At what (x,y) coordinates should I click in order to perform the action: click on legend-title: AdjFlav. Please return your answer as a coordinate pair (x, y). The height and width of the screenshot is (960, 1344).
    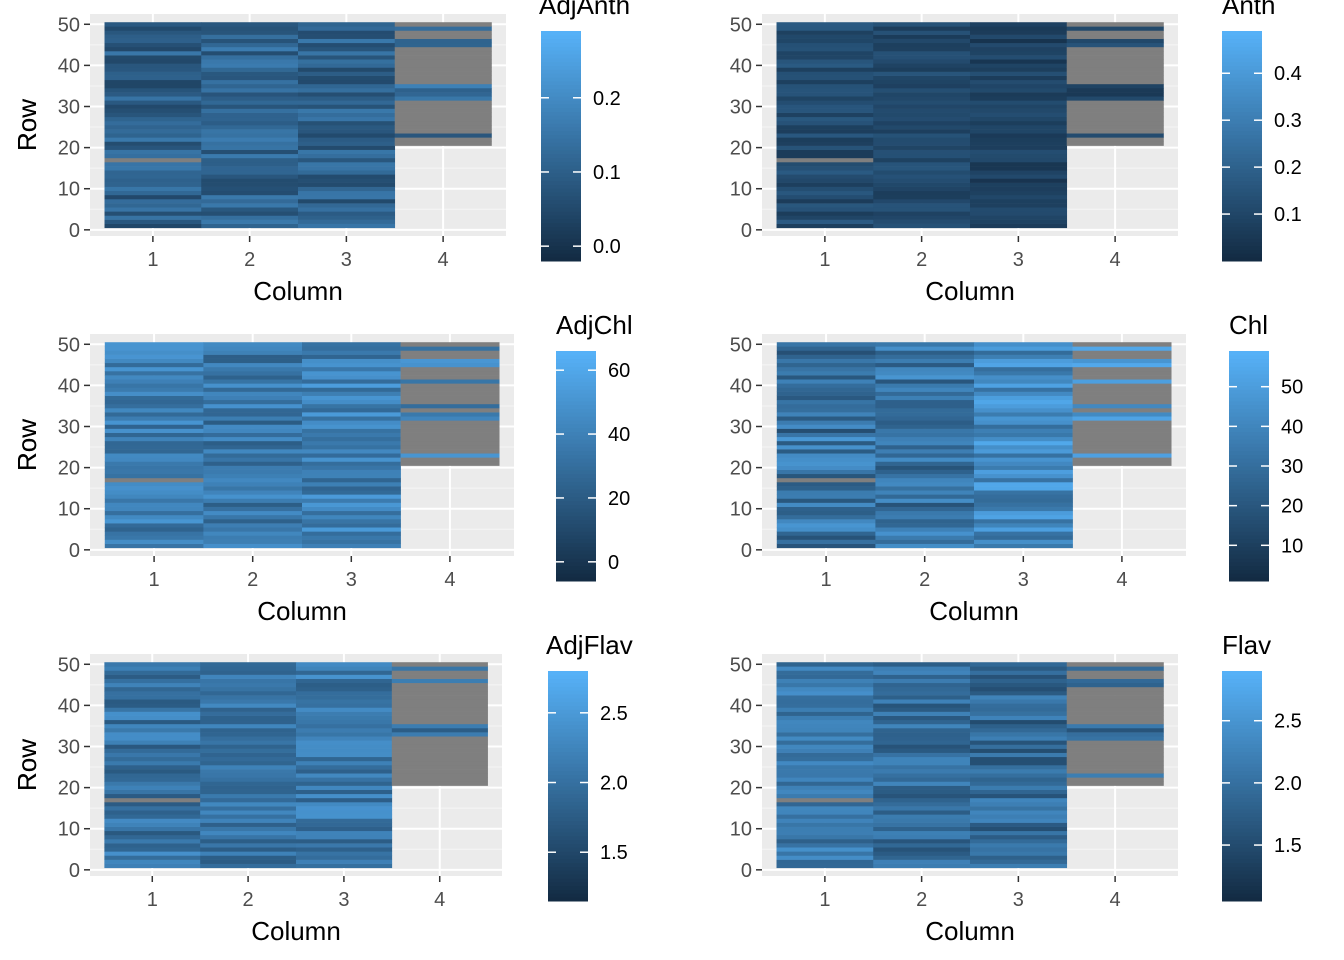
    Looking at the image, I should click on (589, 645).